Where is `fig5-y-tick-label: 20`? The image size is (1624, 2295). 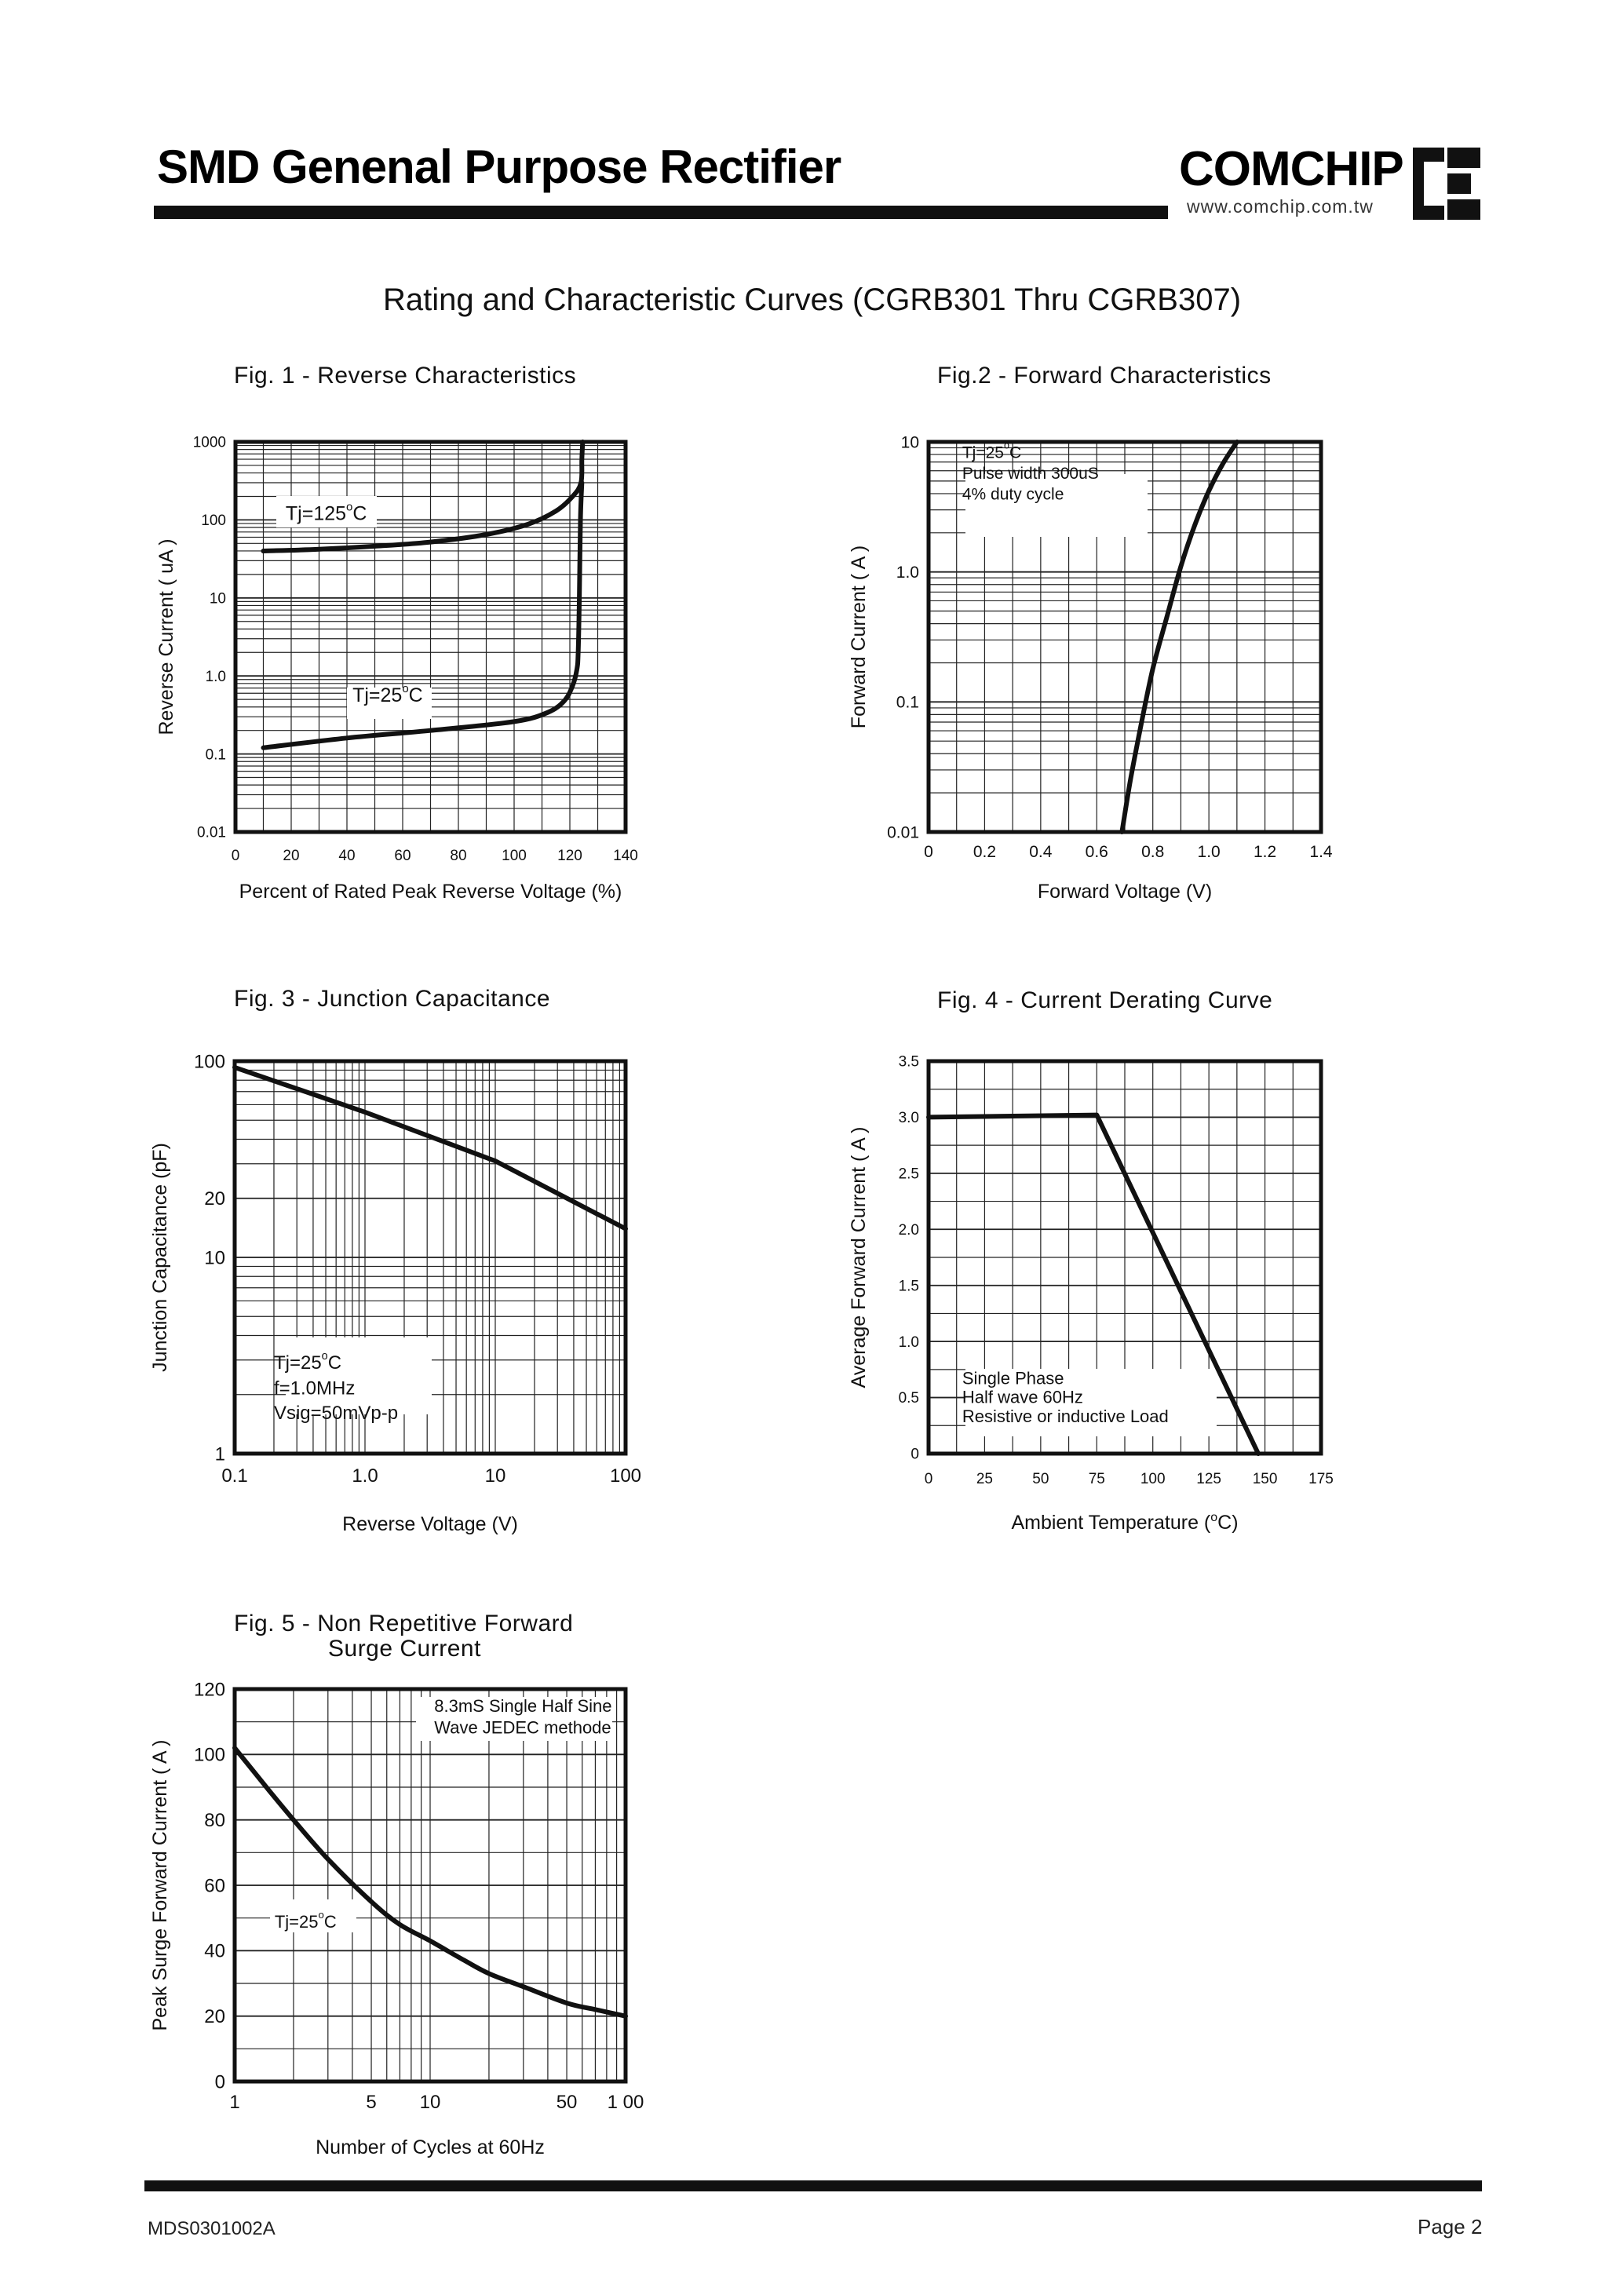
fig5-y-tick-label: 20 is located at coordinates (214, 2016).